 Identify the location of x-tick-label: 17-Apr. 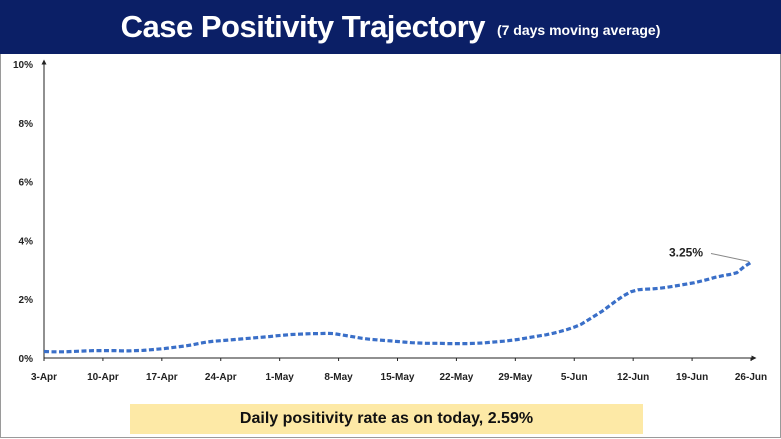
(162, 377).